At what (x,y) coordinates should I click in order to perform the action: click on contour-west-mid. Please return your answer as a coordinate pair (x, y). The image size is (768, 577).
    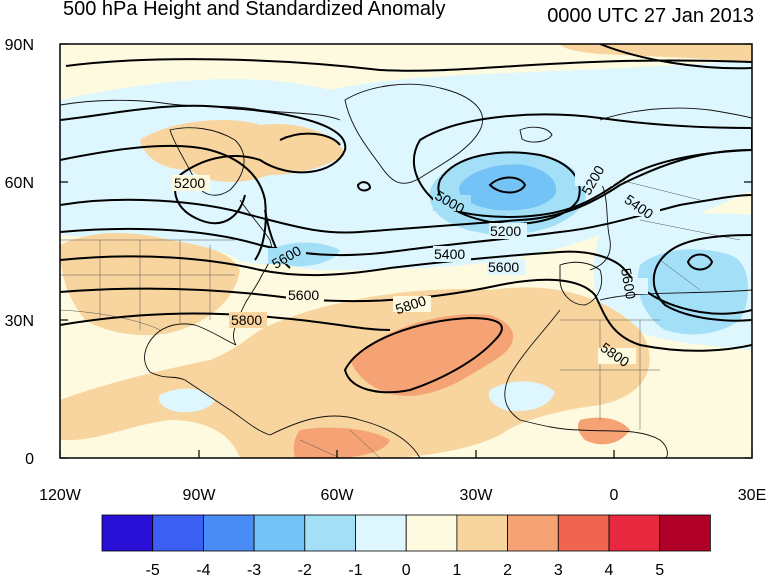
    Looking at the image, I should click on (277, 239).